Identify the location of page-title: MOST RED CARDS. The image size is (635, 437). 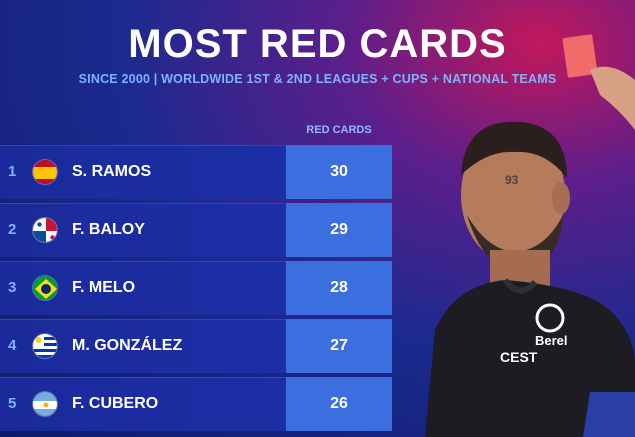
(317, 44).